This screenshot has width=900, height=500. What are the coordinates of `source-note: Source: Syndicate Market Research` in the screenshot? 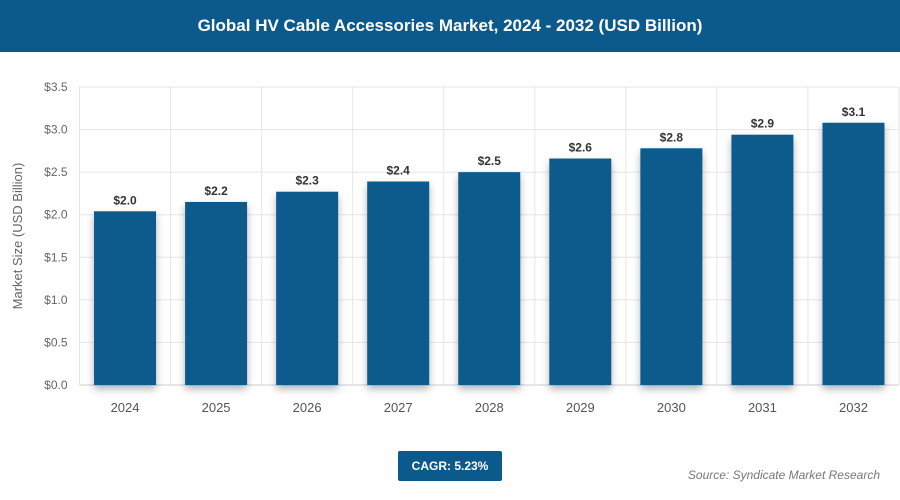 It's located at (783, 475).